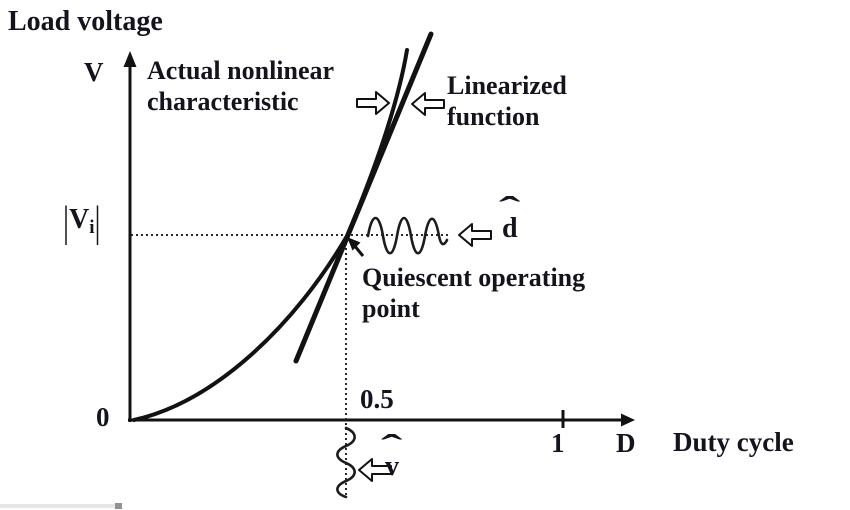 The width and height of the screenshot is (850, 510). I want to click on d-hat-ripple-wave, so click(407, 235).